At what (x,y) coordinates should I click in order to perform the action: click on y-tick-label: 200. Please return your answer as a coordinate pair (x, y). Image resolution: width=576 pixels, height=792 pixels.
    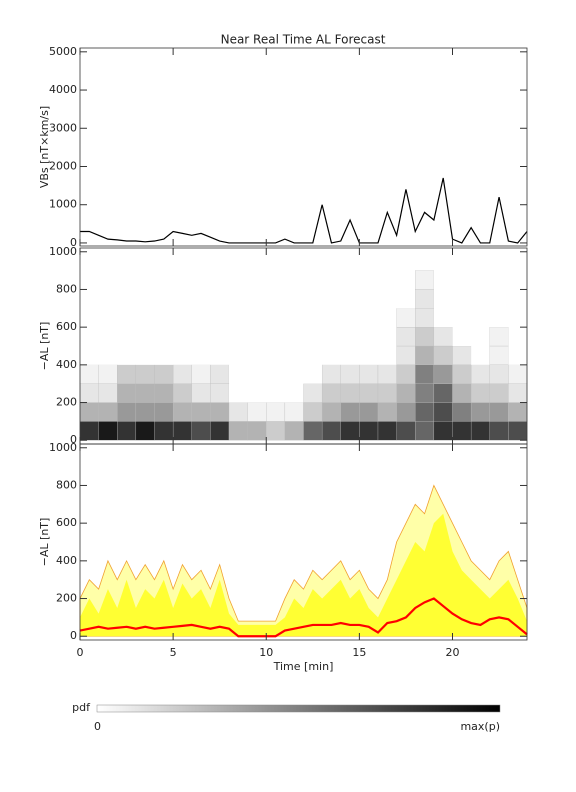
    Looking at the image, I should click on (66, 598).